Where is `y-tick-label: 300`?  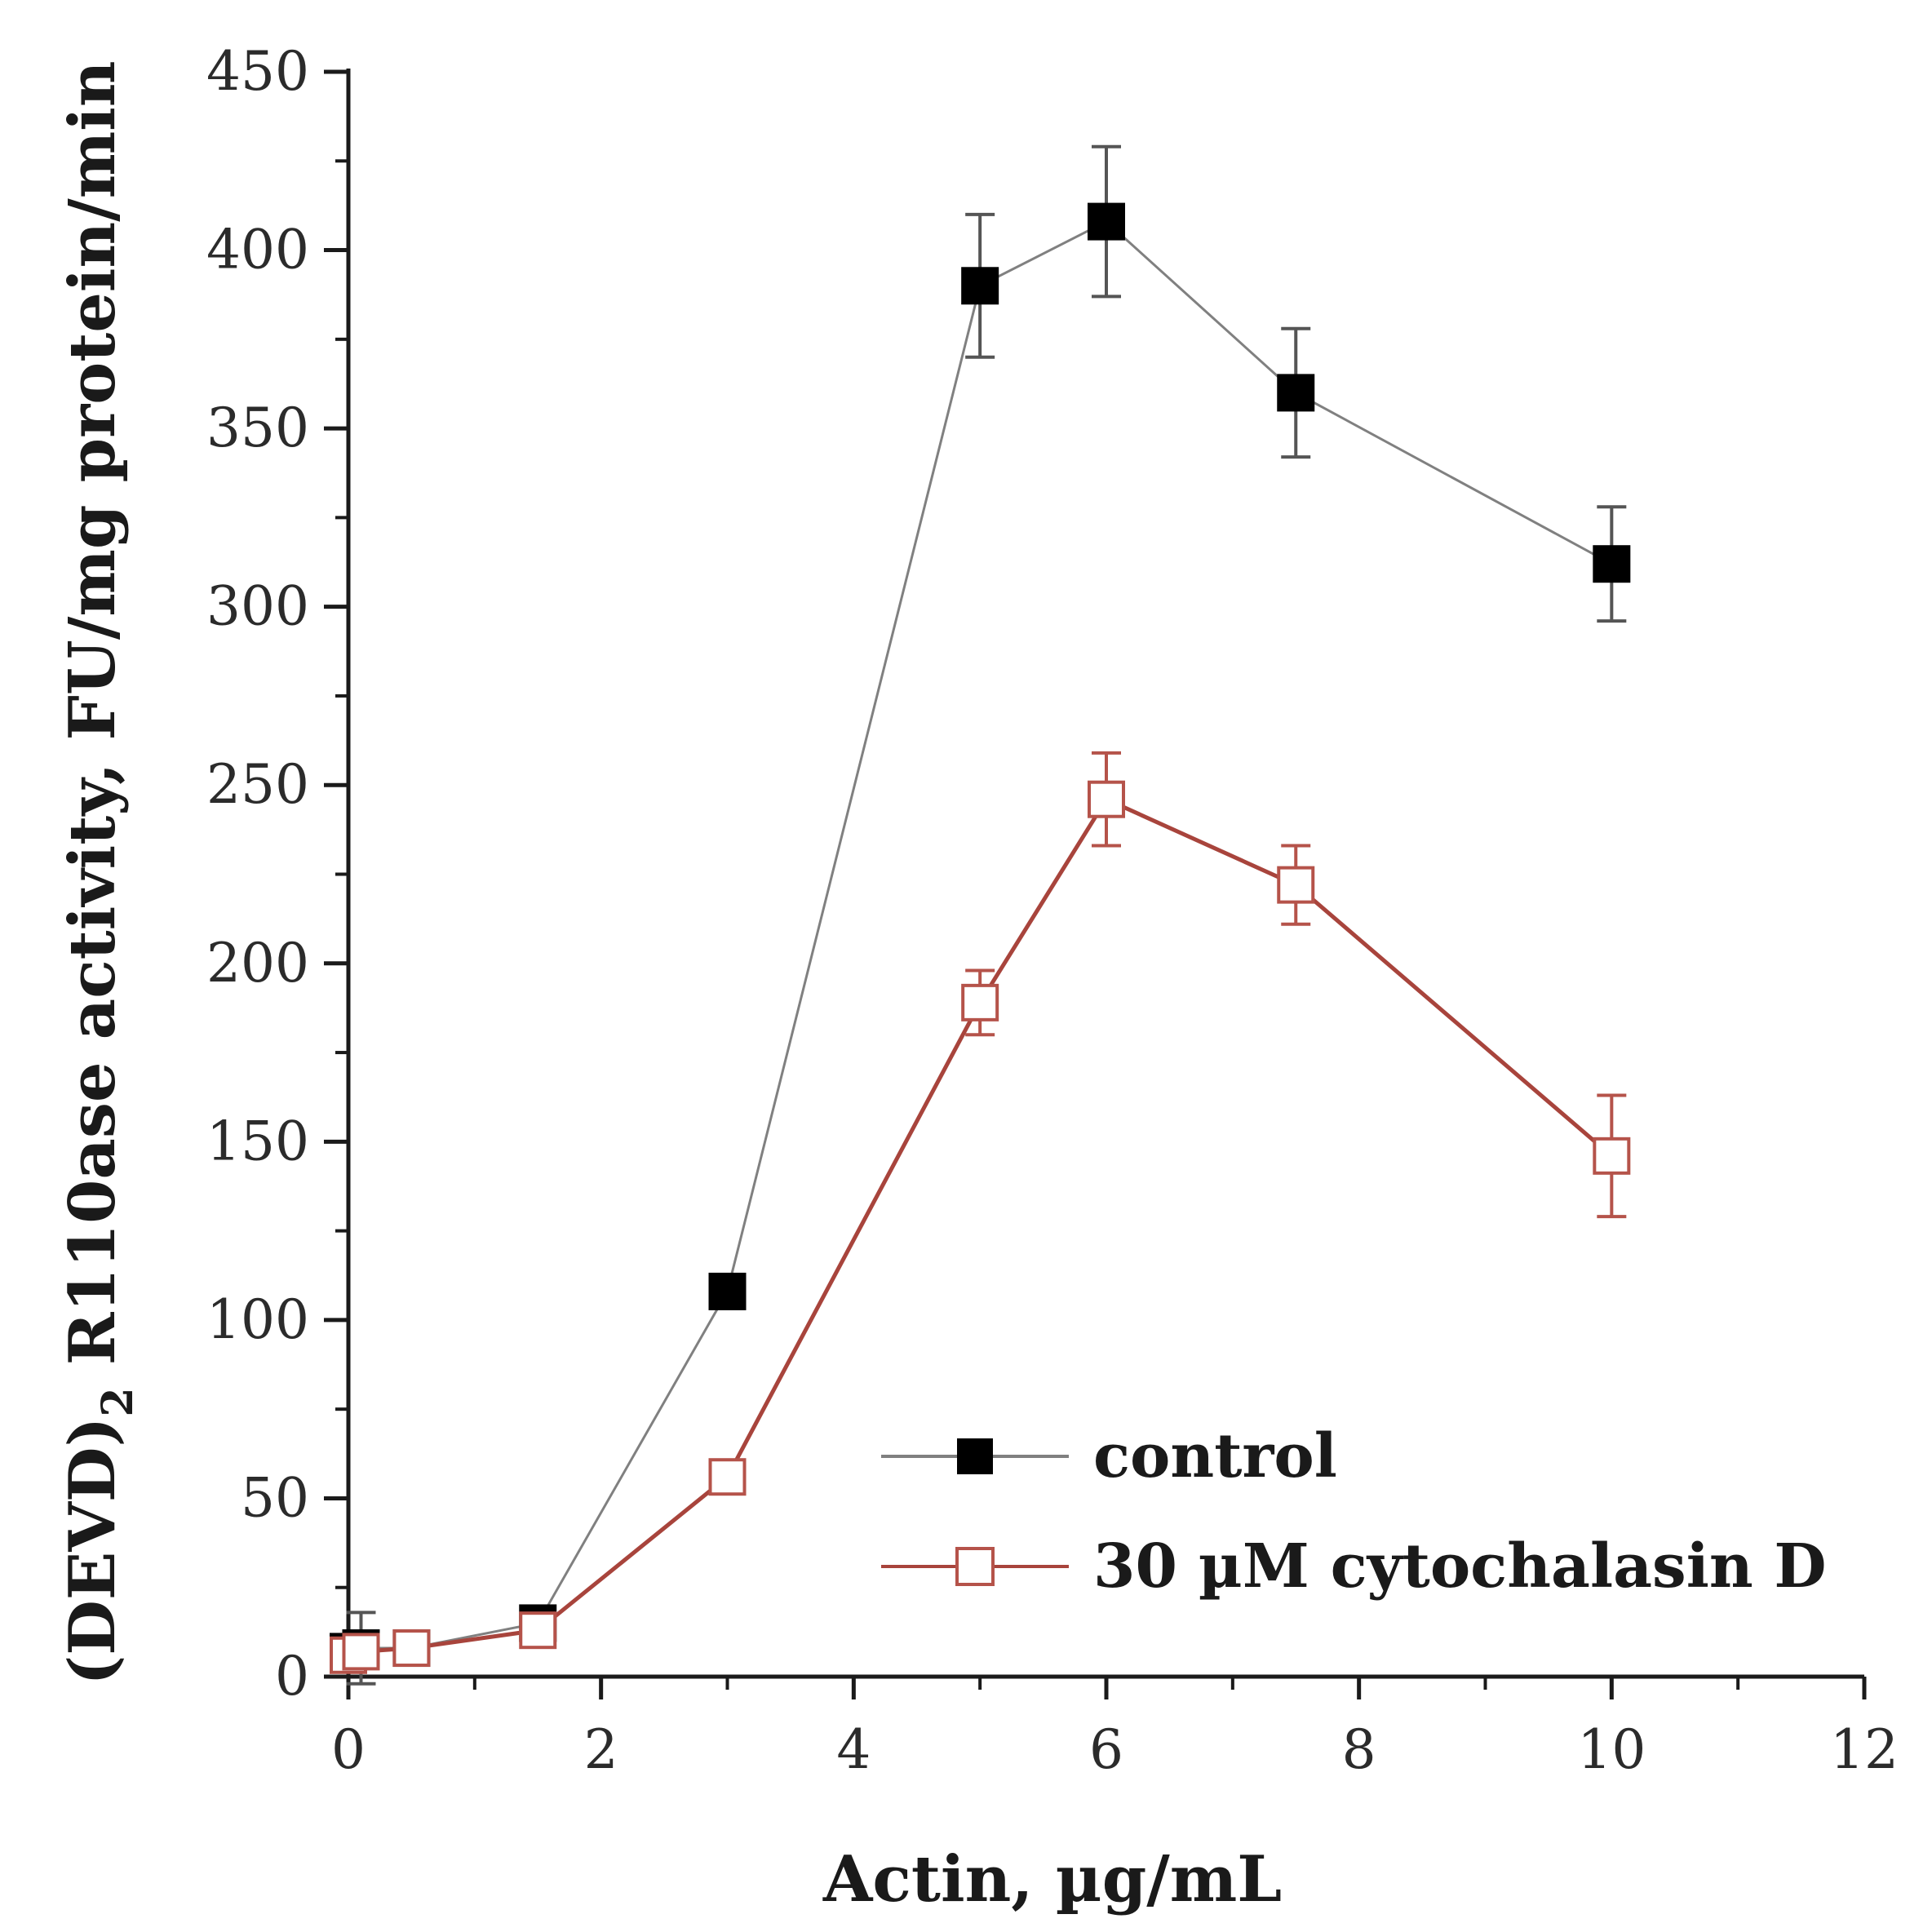 y-tick-label: 300 is located at coordinates (257, 606).